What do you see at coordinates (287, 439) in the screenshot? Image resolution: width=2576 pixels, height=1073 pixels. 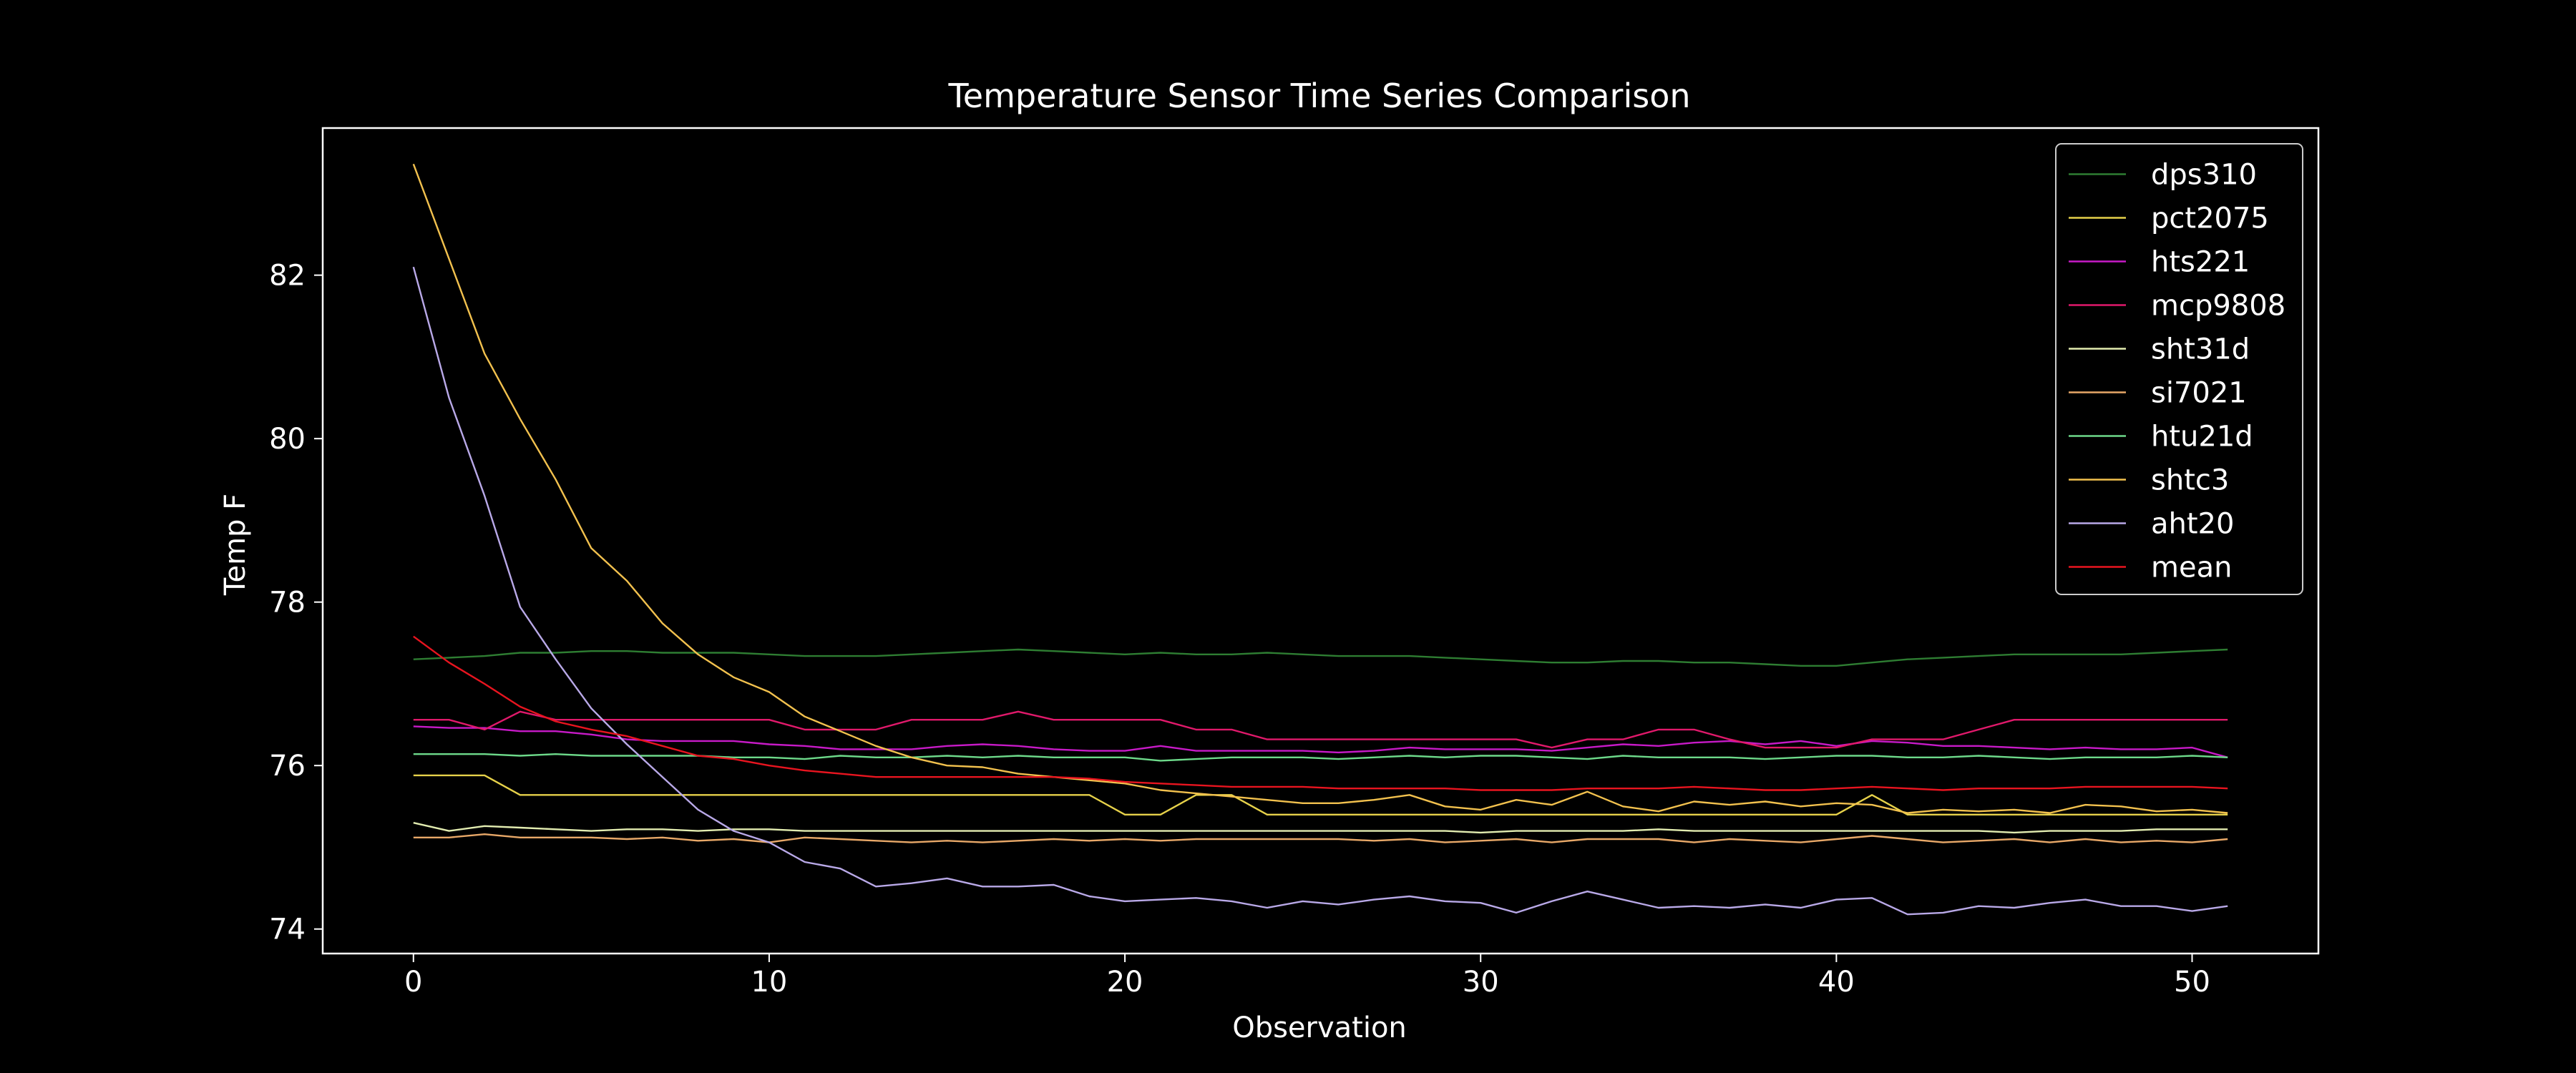 I see `y-tick-label: 80` at bounding box center [287, 439].